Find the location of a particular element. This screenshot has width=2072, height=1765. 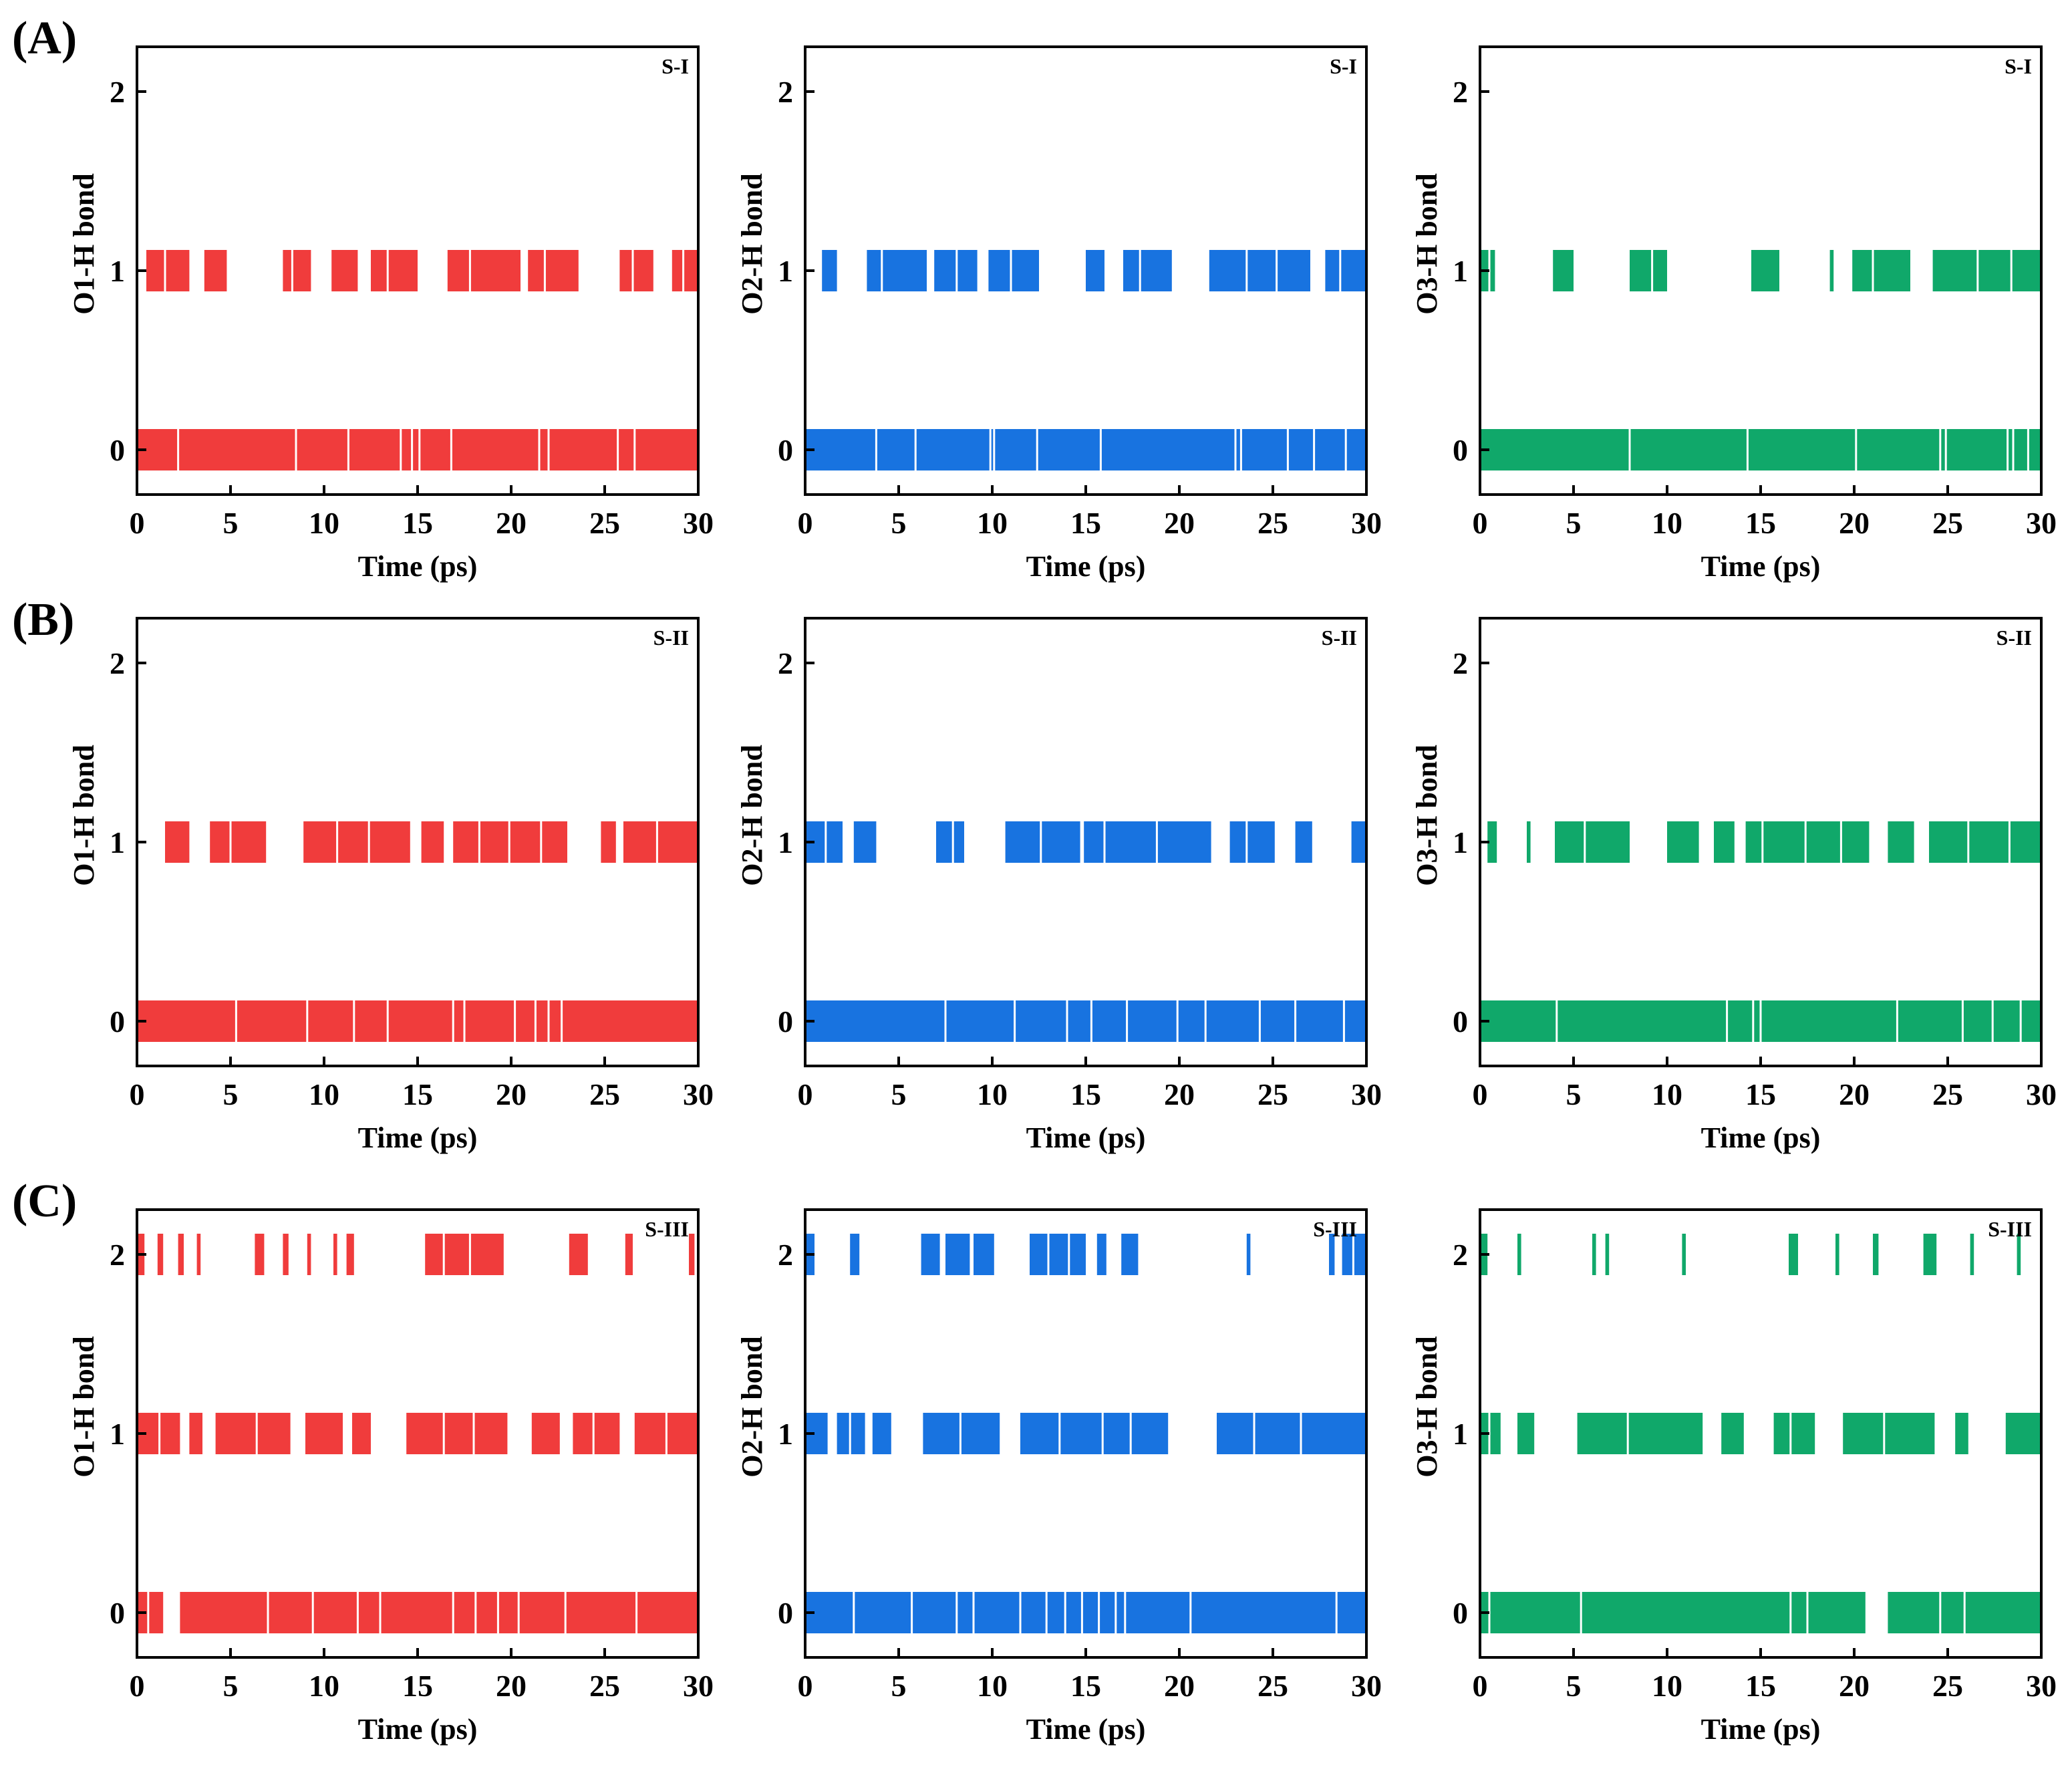

panel-a-o3-tag: S-I is located at coordinates (2019, 66).